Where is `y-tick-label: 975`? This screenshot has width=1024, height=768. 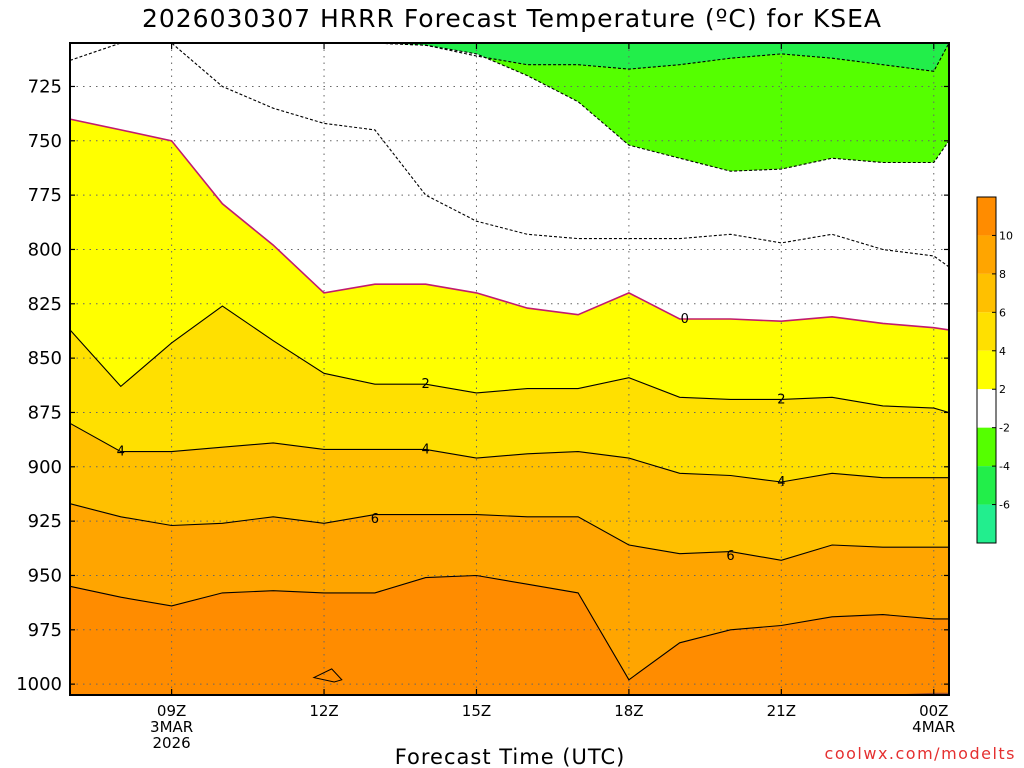
y-tick-label: 975 is located at coordinates (45, 630).